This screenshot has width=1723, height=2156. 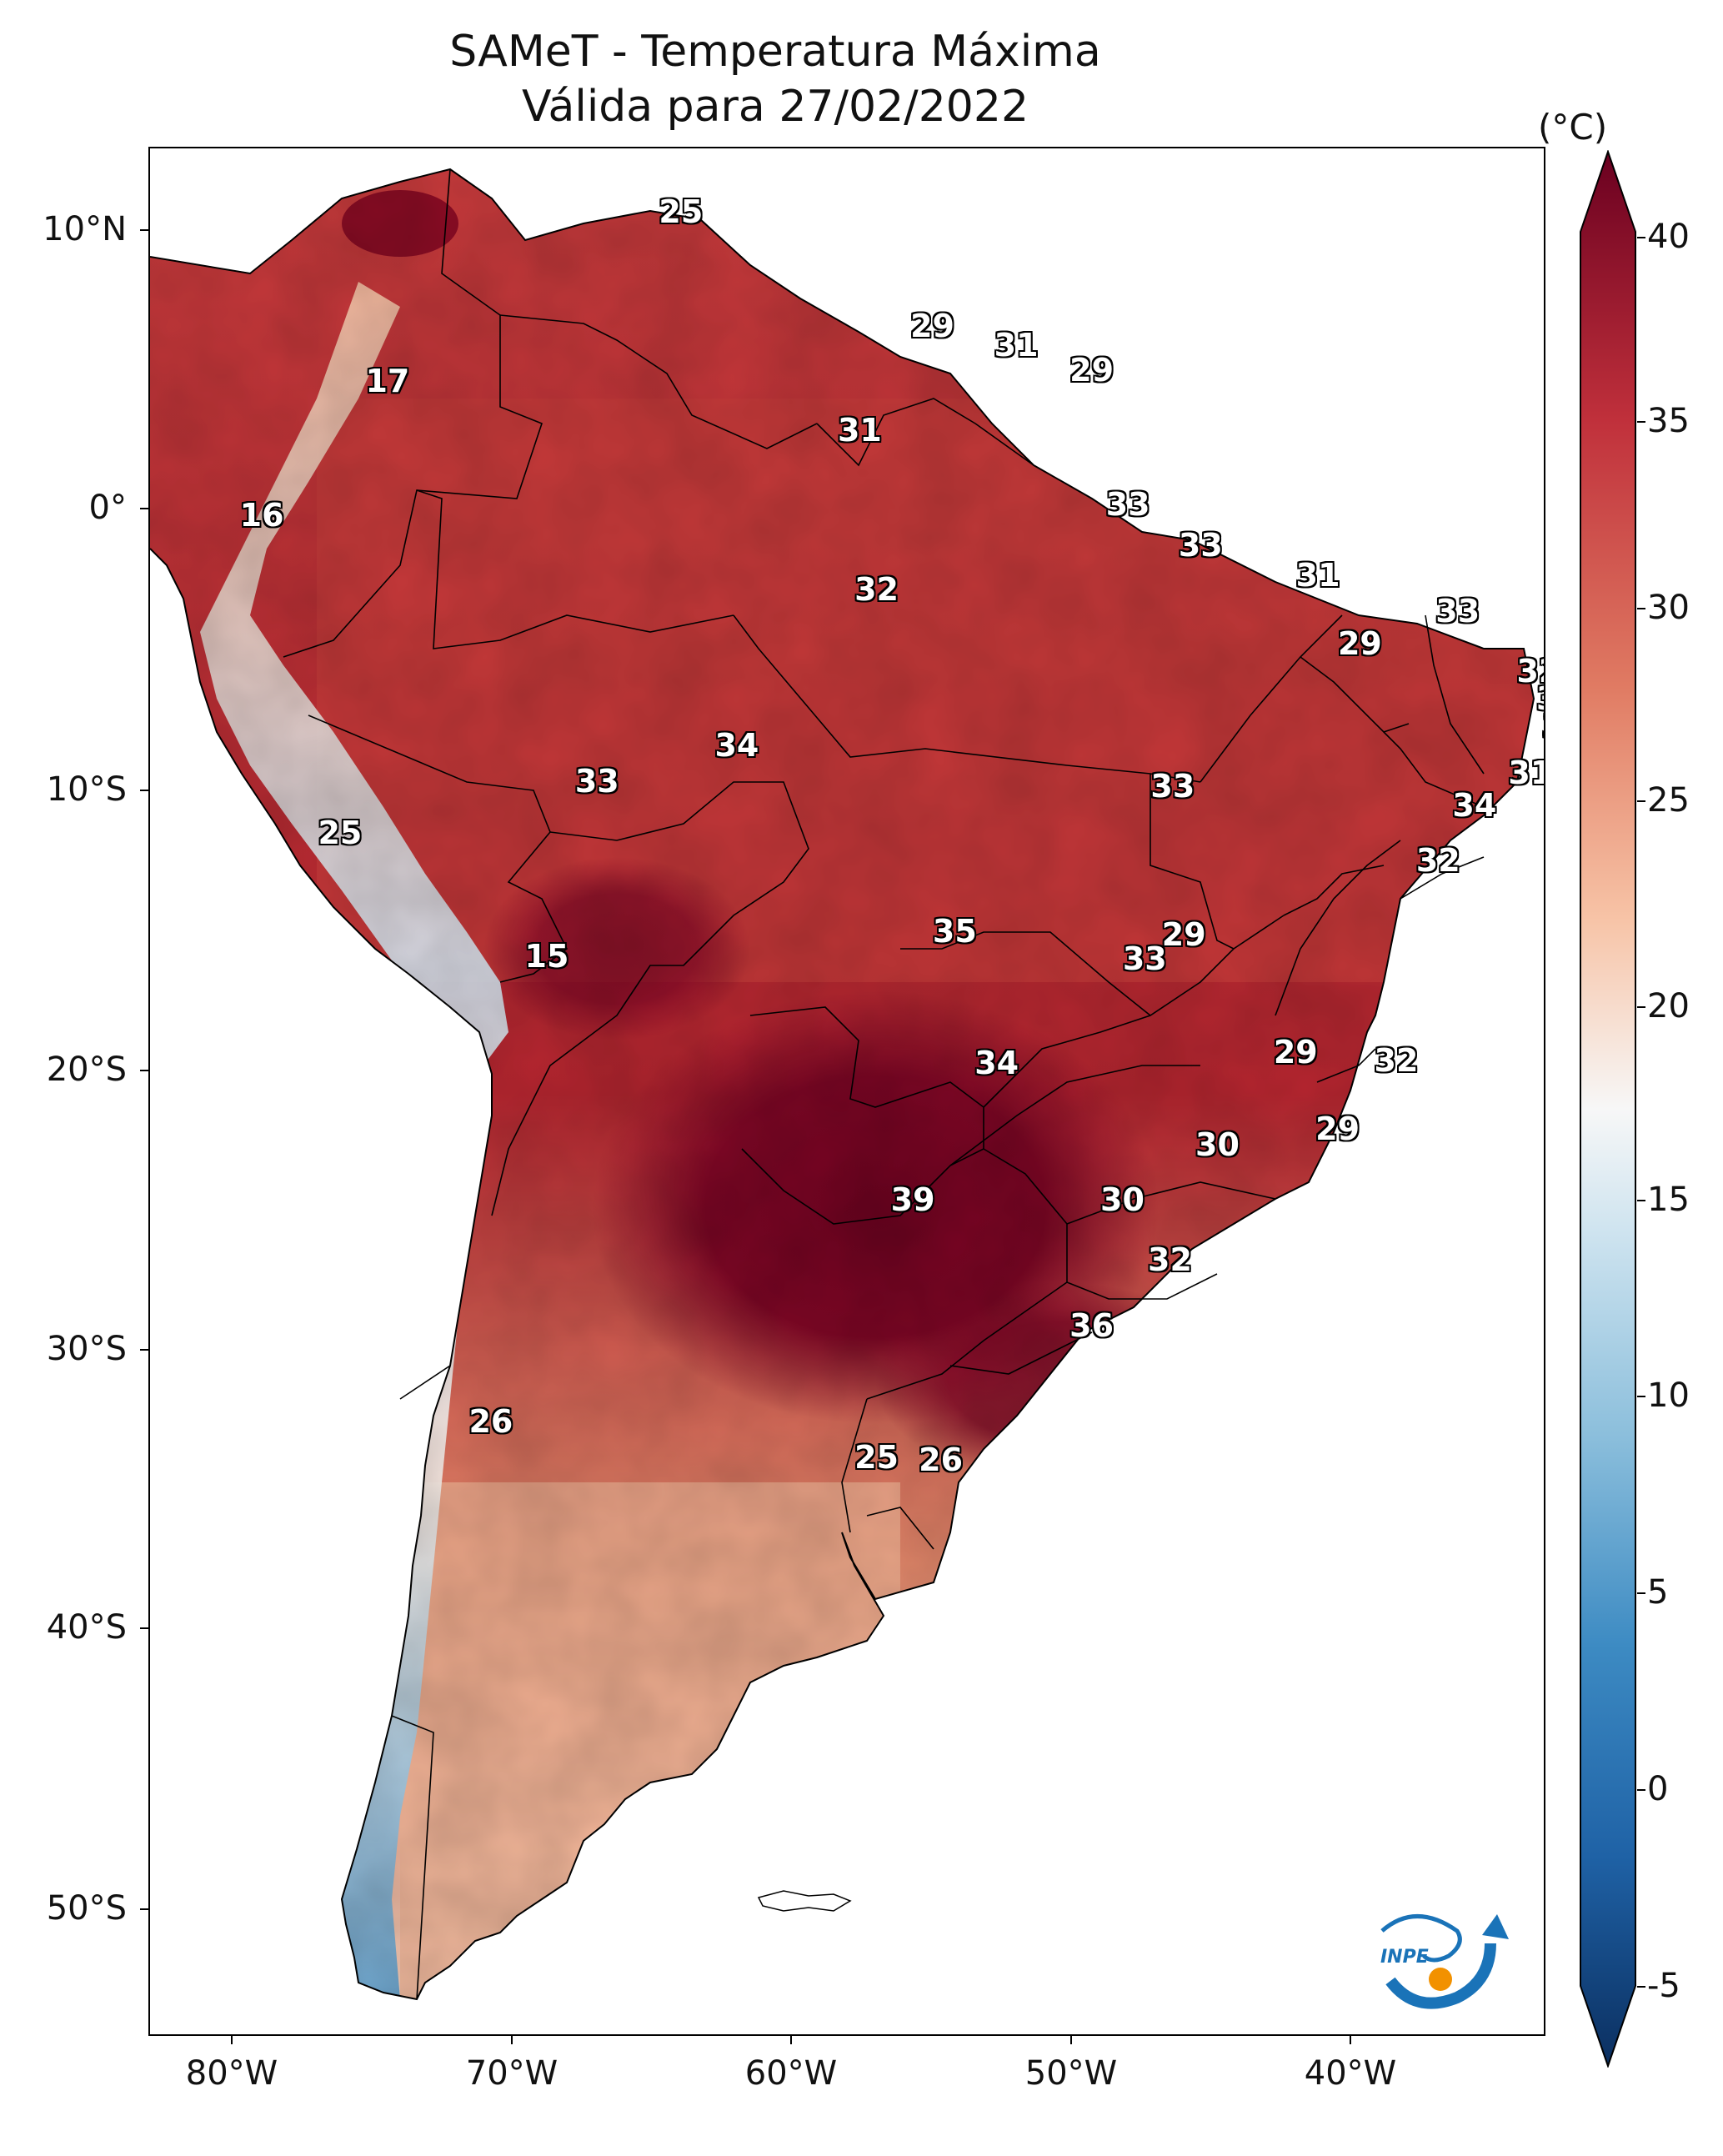 I want to click on colorbar-tick: 40, so click(x=1668, y=237).